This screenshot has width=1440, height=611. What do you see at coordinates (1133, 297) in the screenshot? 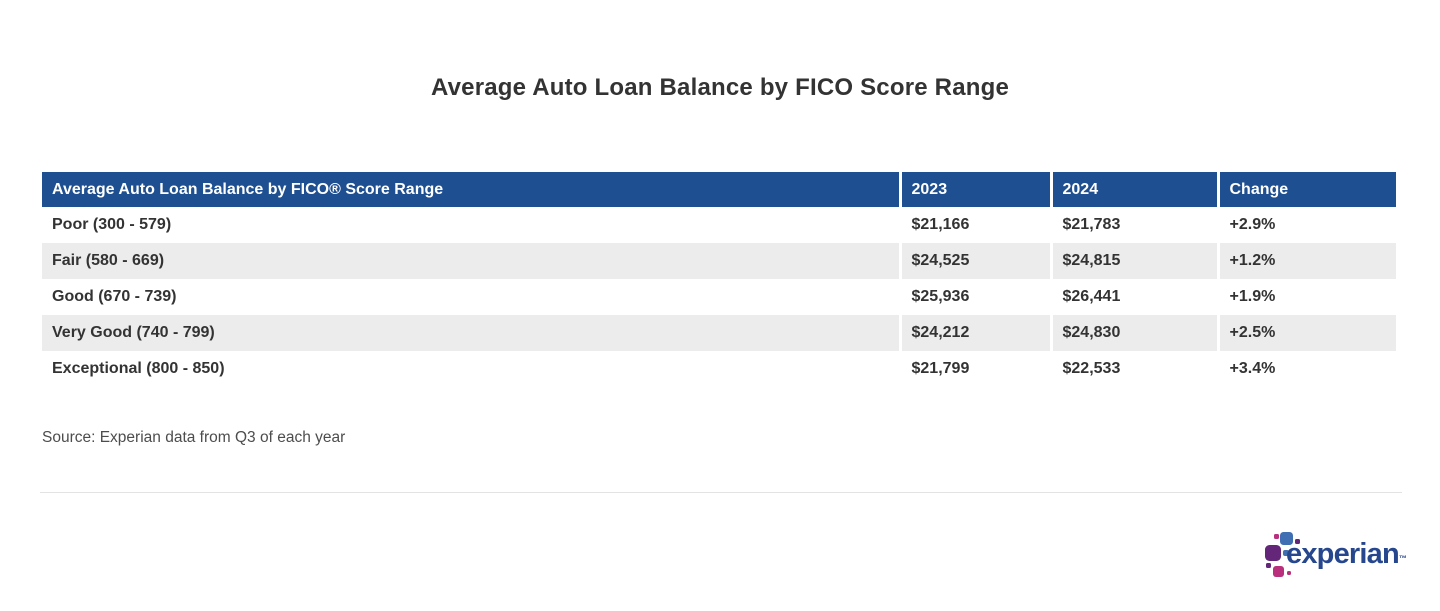
I see `value-2024: $26,441` at bounding box center [1133, 297].